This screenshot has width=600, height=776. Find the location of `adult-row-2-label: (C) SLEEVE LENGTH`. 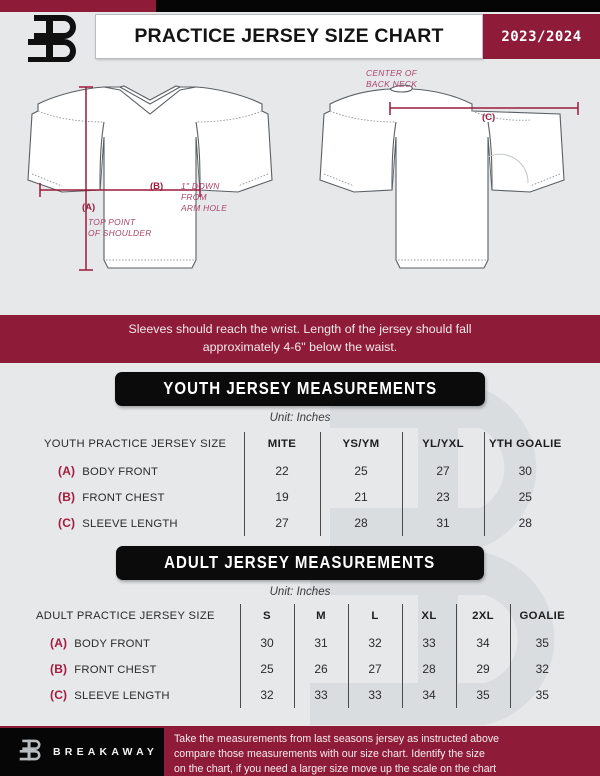

adult-row-2-label: (C) SLEEVE LENGTH is located at coordinates (133, 695).